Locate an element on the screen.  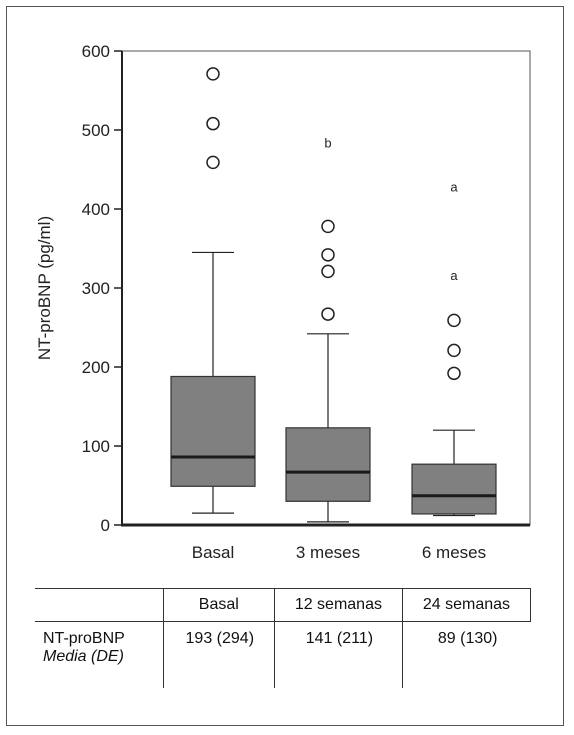
significance-label: b is located at coordinates (327, 142).